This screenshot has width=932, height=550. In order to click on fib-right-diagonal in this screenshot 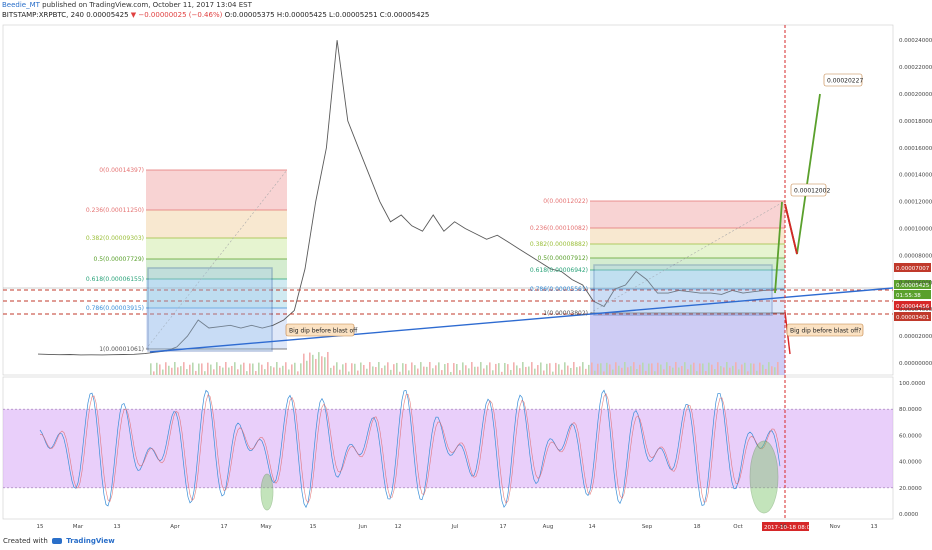, I will do `click(687, 257)`.